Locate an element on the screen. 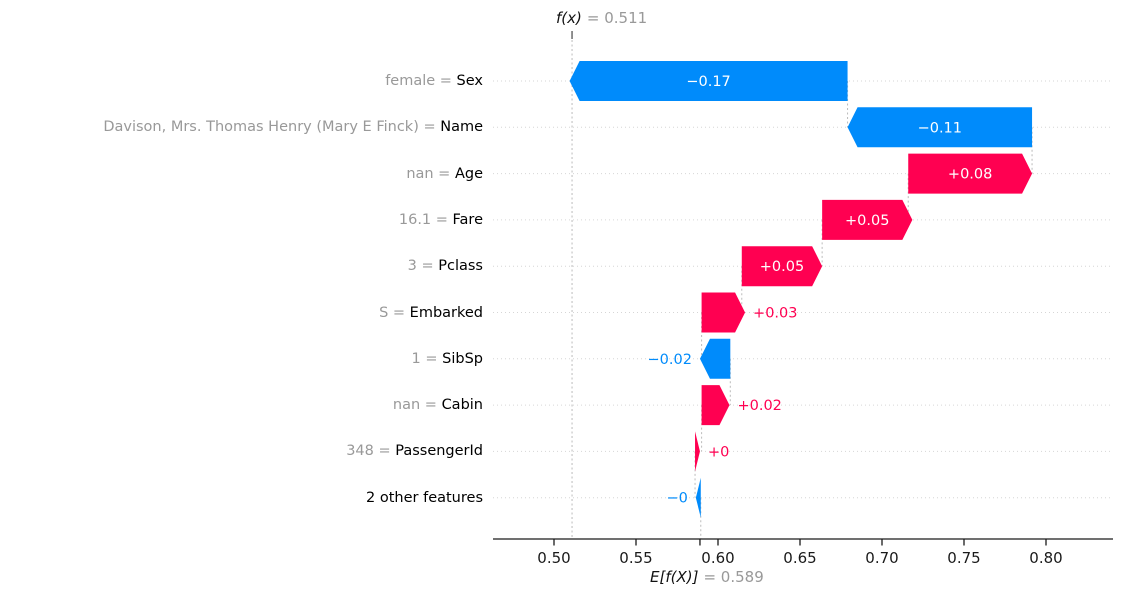 The image size is (1121, 600). feature-name: Sex is located at coordinates (469, 81).